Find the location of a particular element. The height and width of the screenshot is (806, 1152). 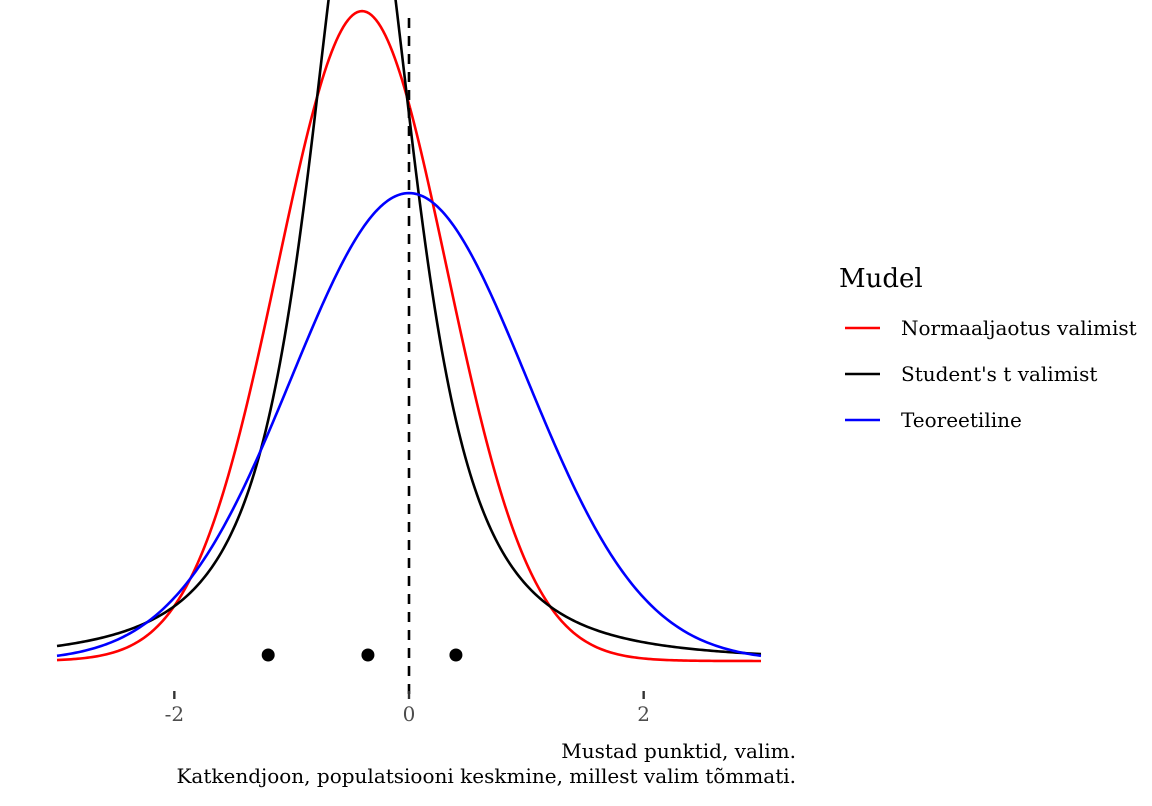

legend-label-1: Student's t valimist is located at coordinates (999, 374).